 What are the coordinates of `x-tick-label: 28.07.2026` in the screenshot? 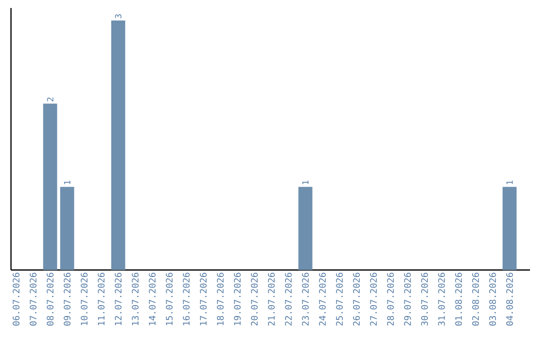 It's located at (390, 299).